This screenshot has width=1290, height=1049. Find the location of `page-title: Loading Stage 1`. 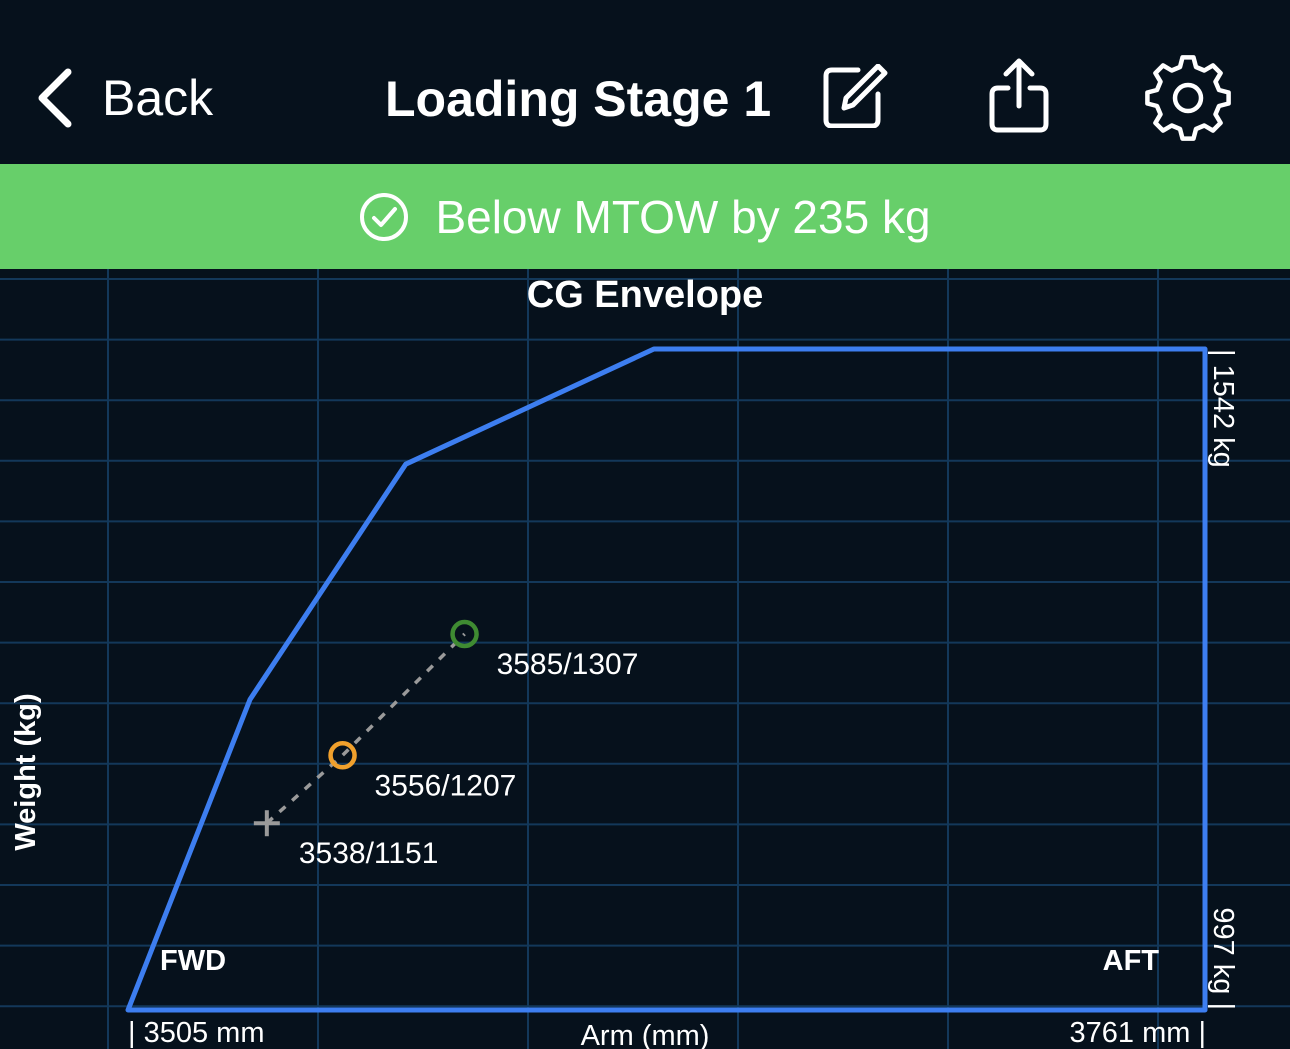

page-title: Loading Stage 1 is located at coordinates (578, 99).